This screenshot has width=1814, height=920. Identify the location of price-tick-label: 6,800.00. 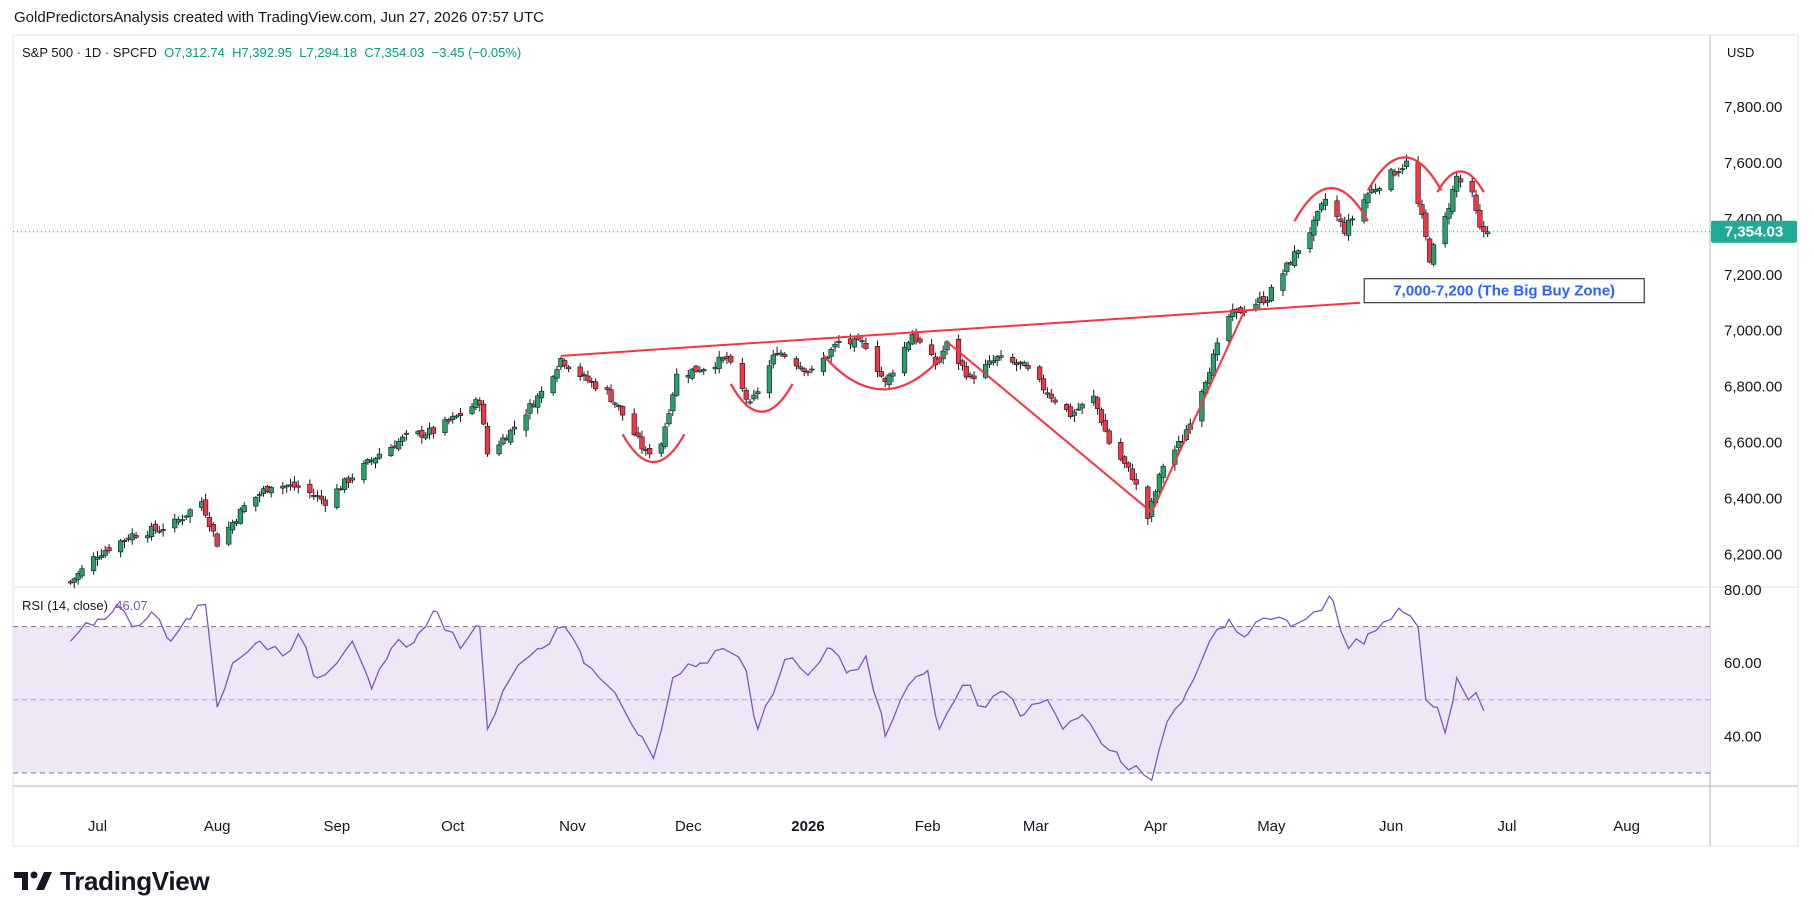
(1753, 387).